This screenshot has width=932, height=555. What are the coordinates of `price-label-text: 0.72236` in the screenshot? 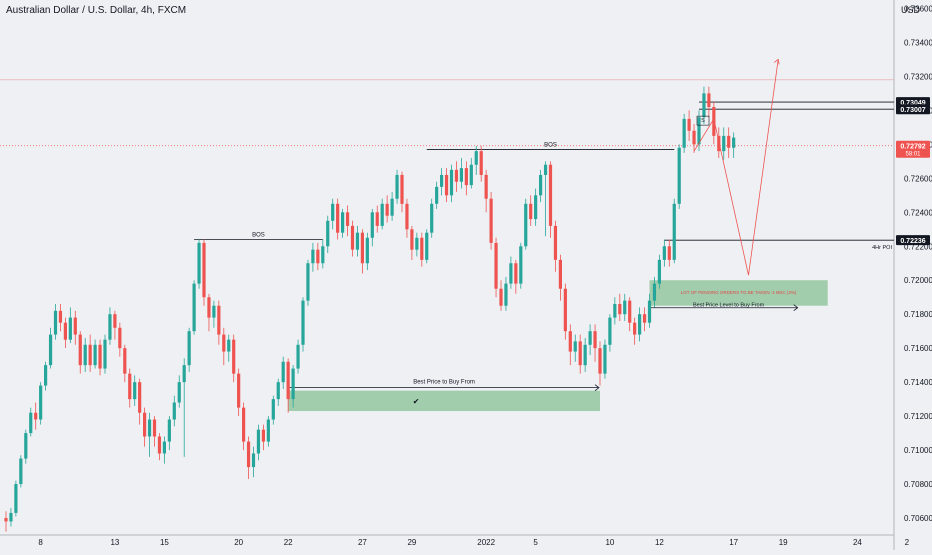 It's located at (912, 241).